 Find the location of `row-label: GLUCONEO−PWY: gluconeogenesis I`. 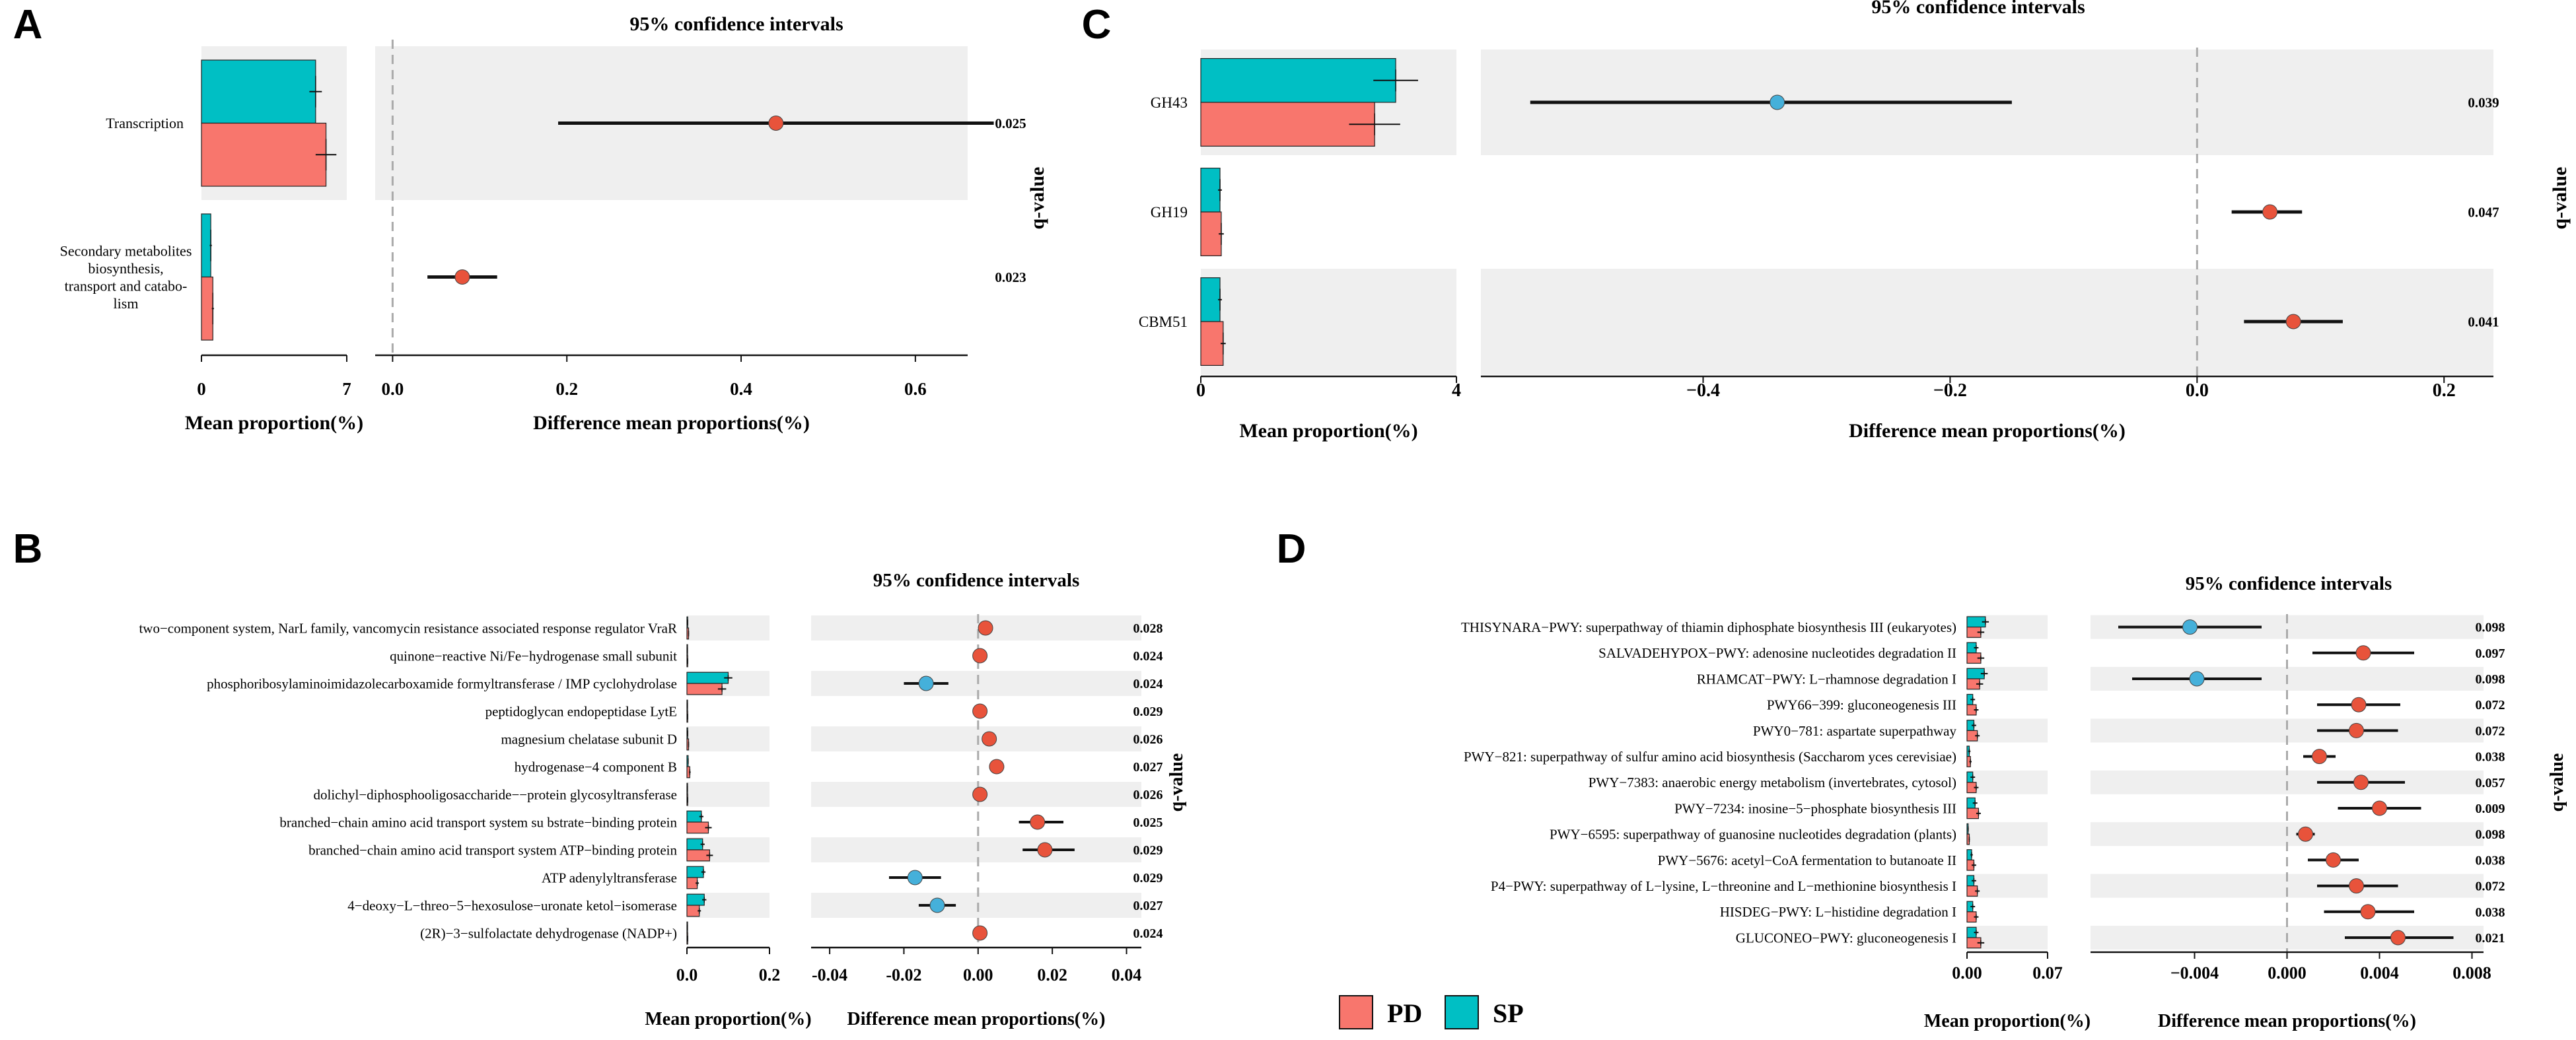

row-label: GLUCONEO−PWY: gluconeogenesis I is located at coordinates (1846, 938).